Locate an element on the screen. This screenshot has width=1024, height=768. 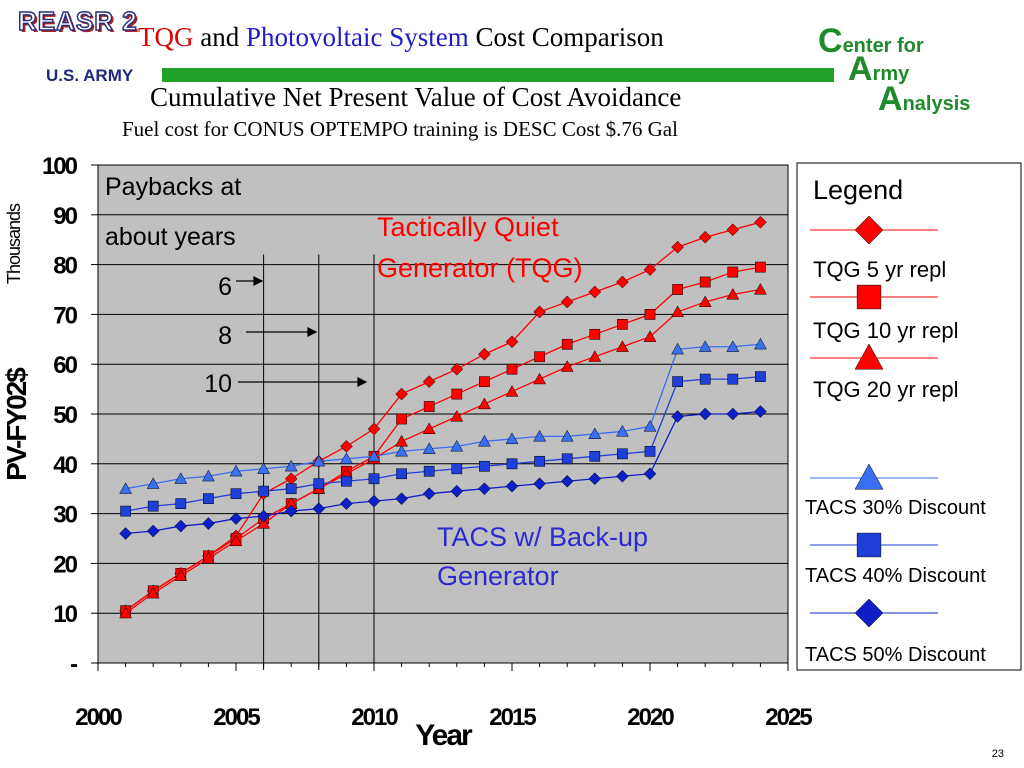
legend-label: TQG 10 yr repl is located at coordinates (885, 330).